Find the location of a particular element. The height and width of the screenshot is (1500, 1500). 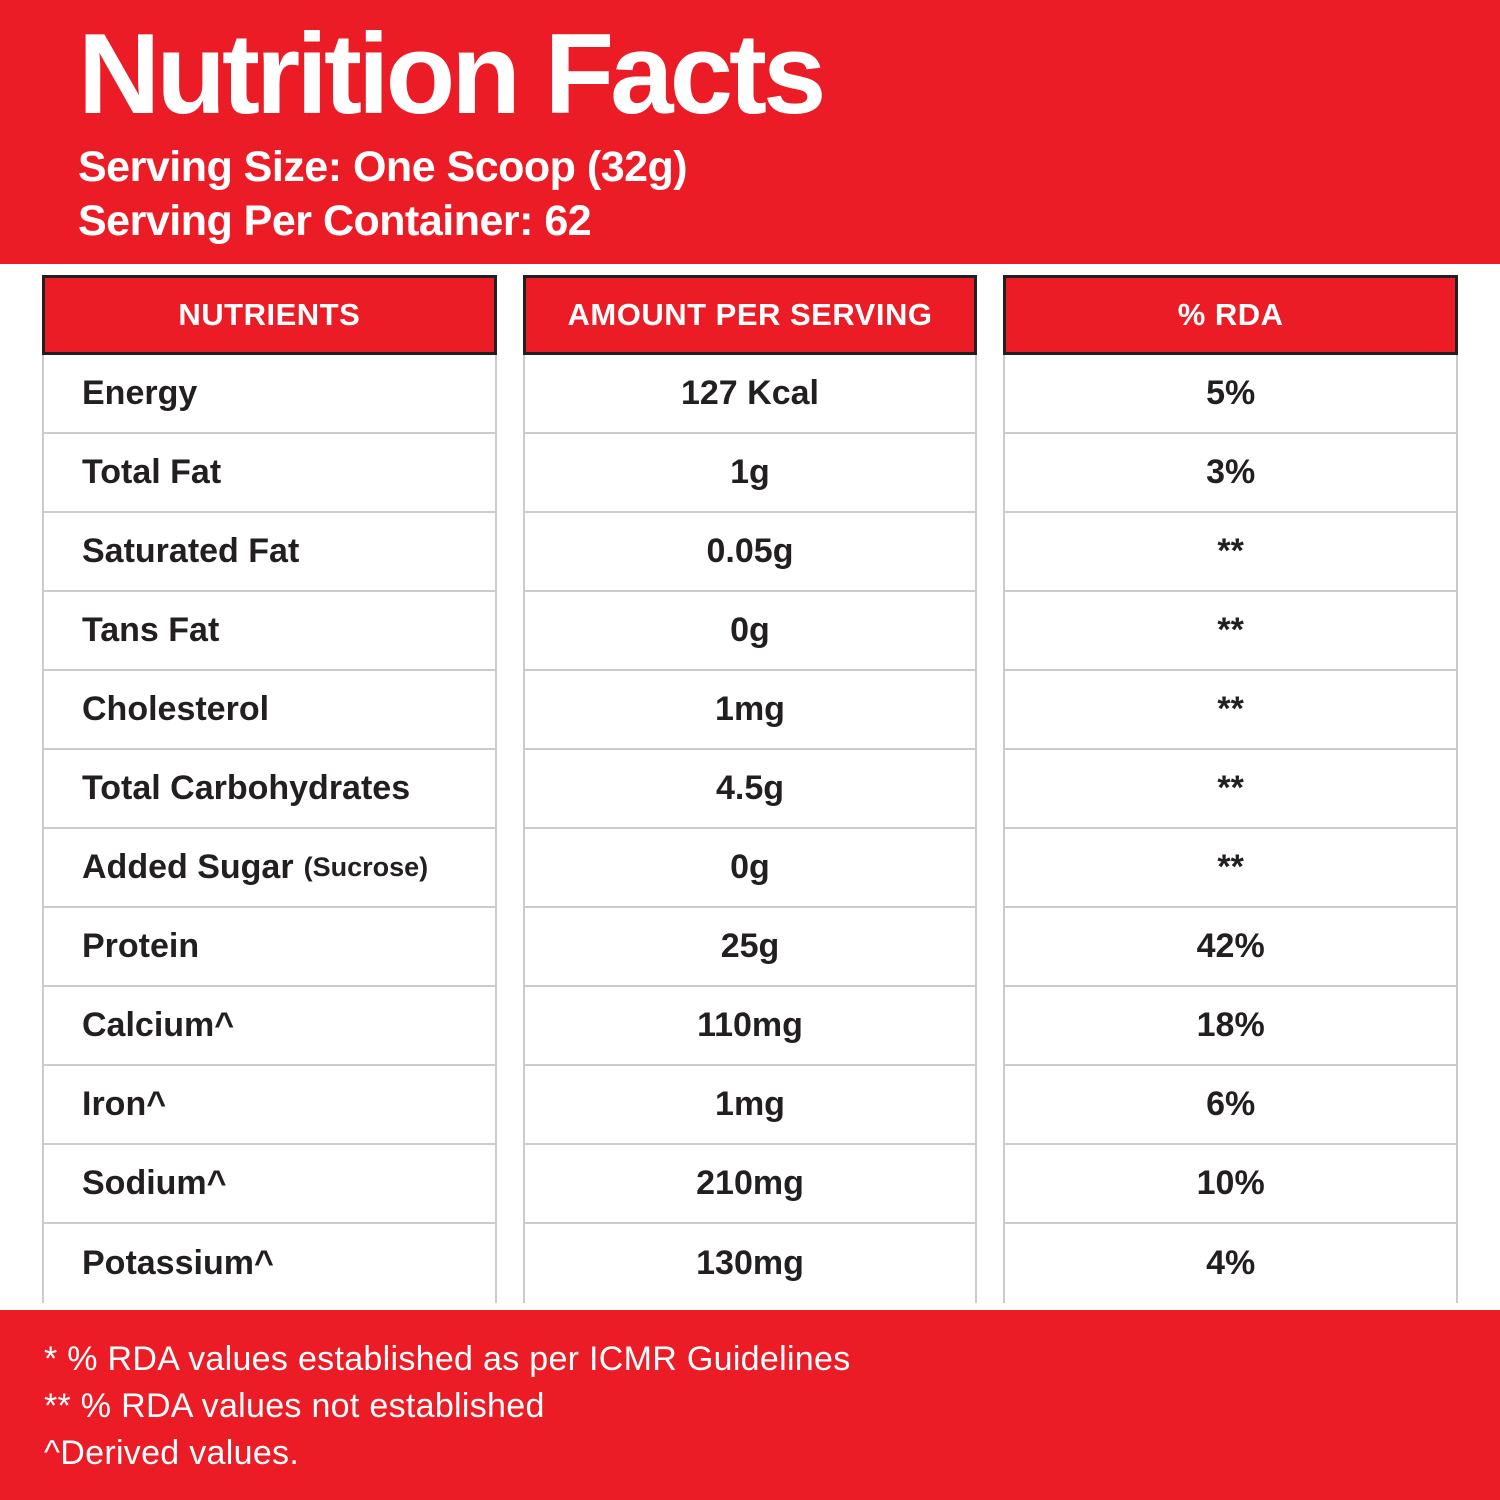

nutrient-name-cell: Potassium^ is located at coordinates (269, 1263).